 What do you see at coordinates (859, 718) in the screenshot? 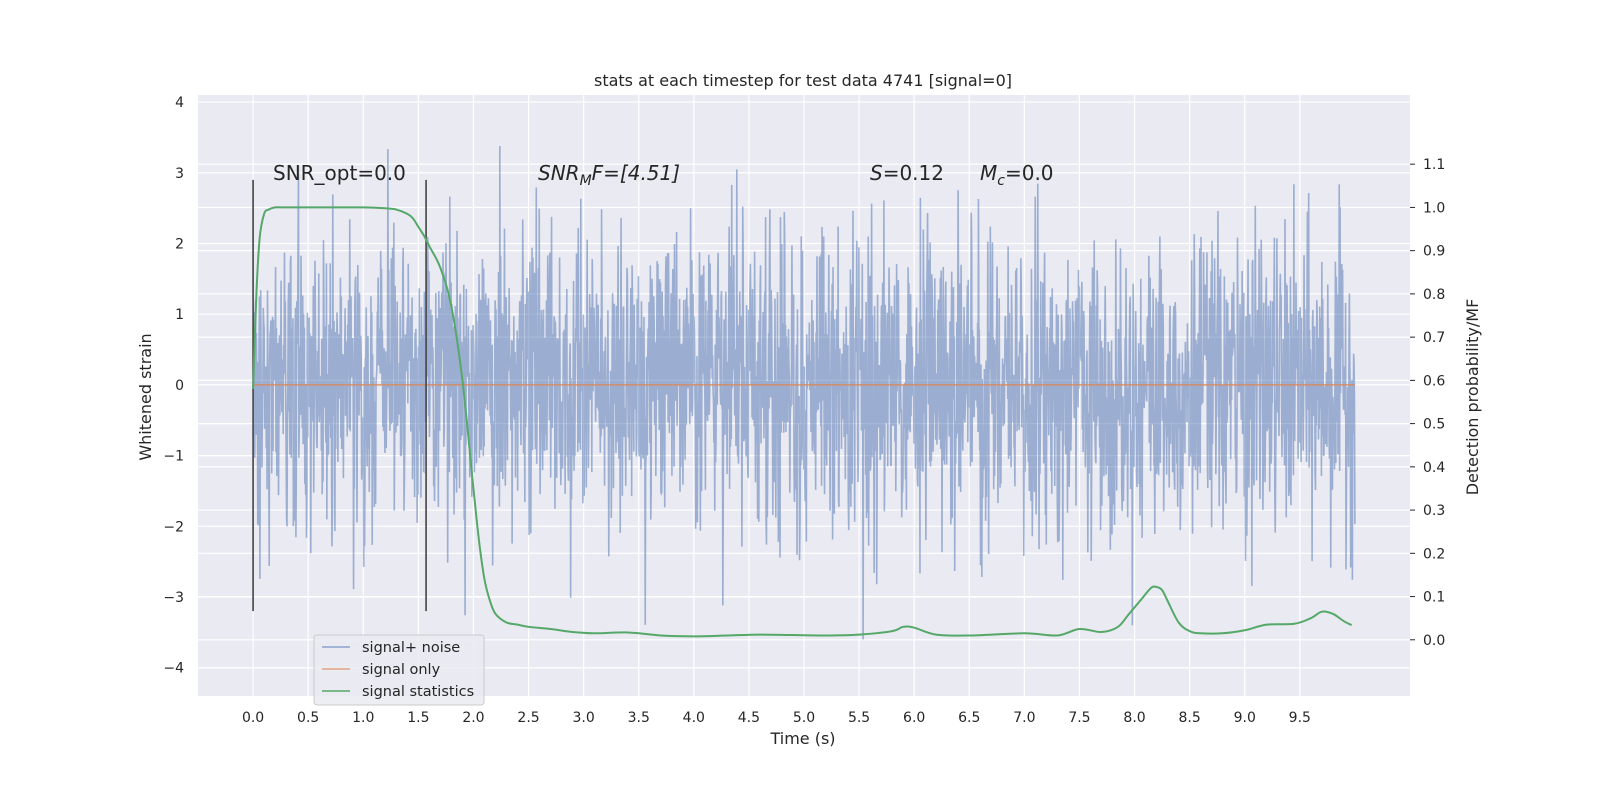
I see `x-tick-label: 5.5` at bounding box center [859, 718].